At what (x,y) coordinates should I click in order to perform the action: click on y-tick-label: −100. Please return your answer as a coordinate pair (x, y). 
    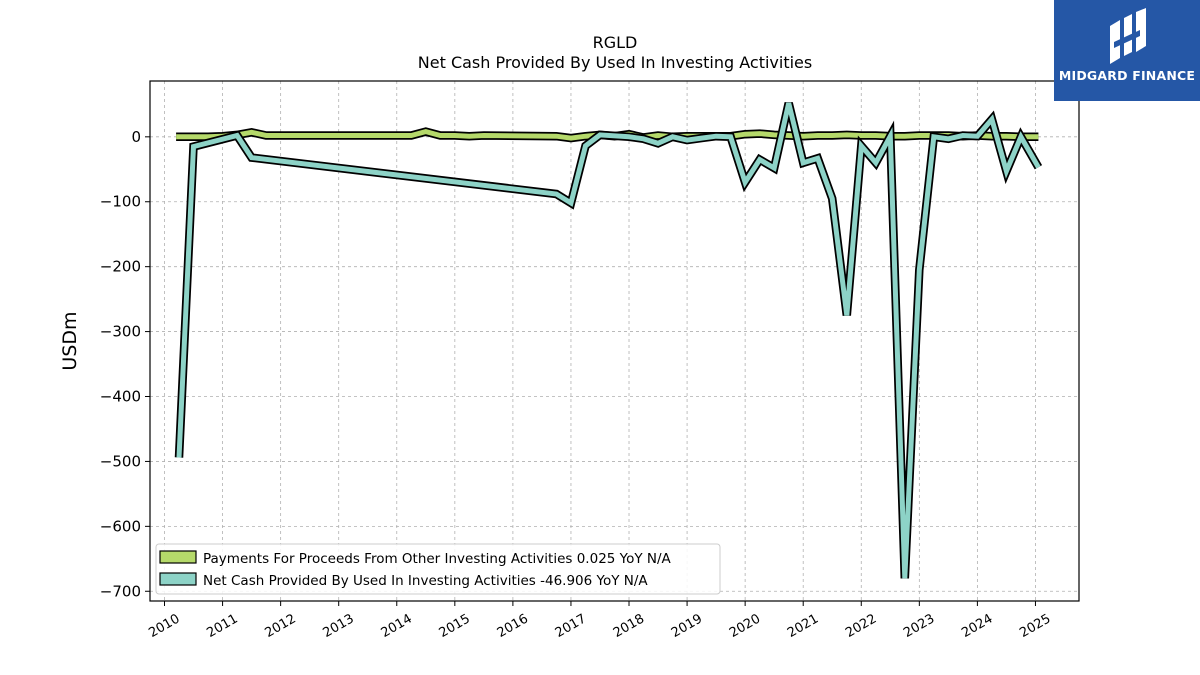
    Looking at the image, I should click on (120, 202).